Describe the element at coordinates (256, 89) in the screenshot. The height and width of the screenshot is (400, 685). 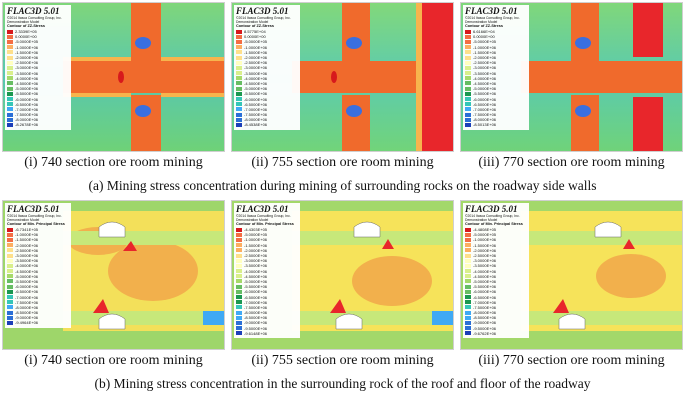
I see `legend-value: -5.0000E+06` at that location.